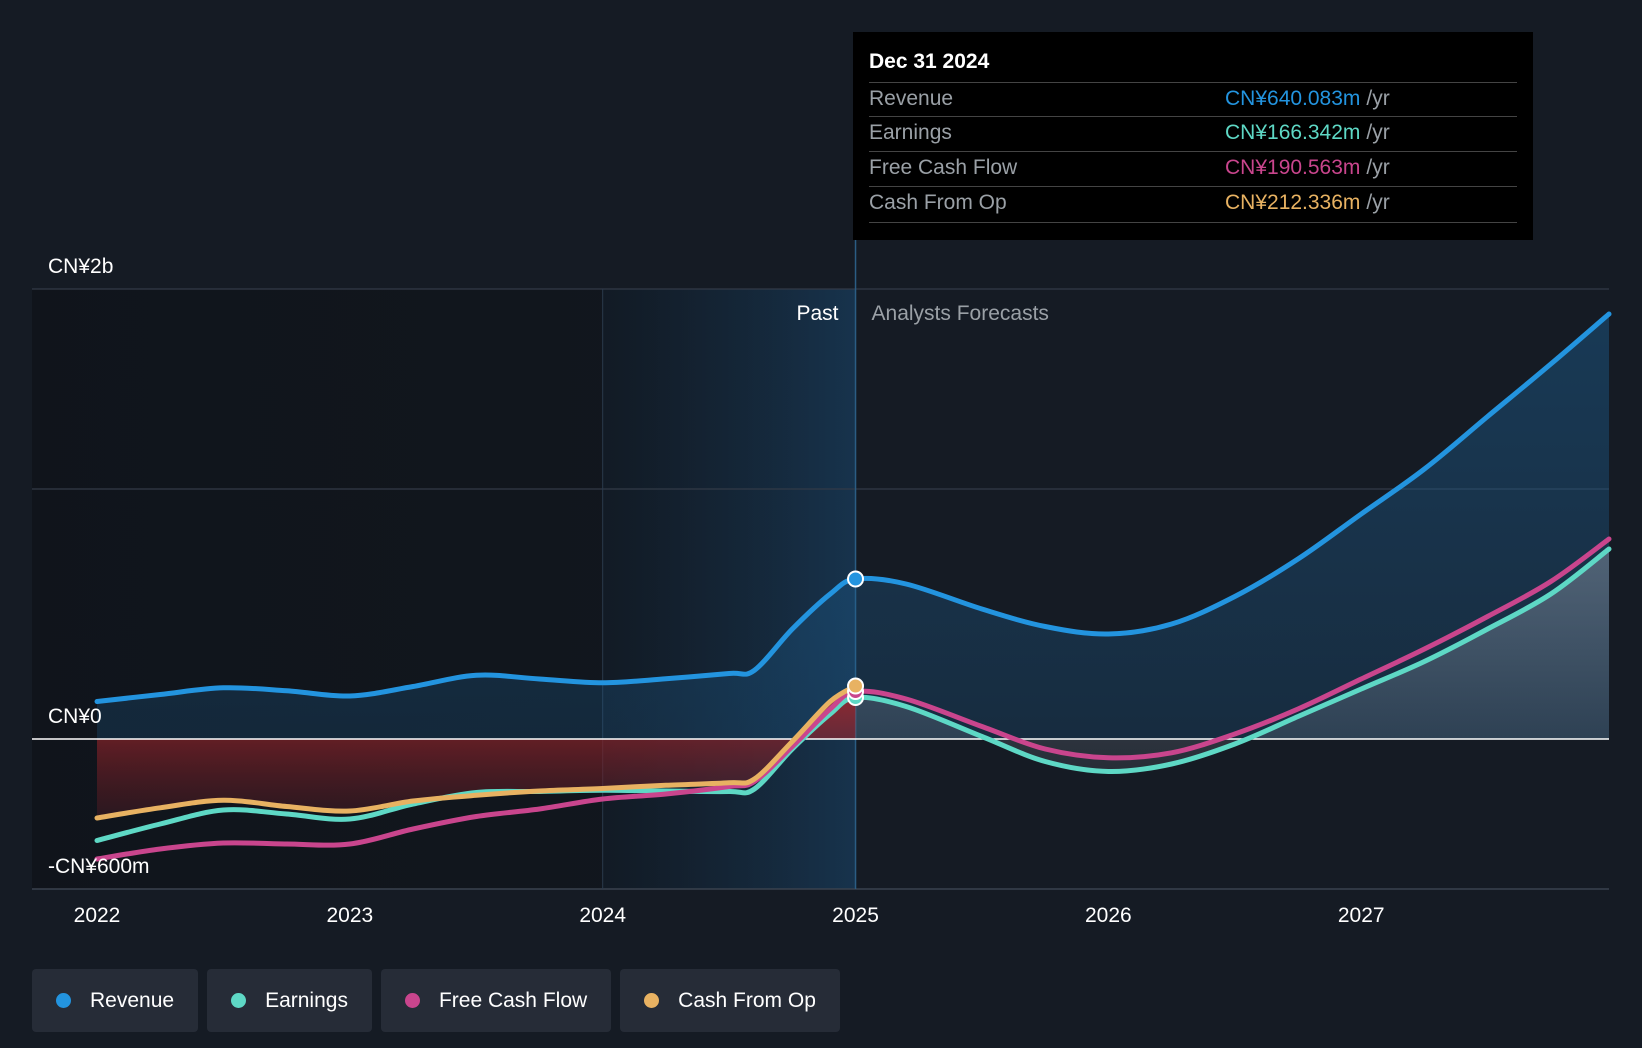  I want to click on tooltip-label: Revenue, so click(911, 98).